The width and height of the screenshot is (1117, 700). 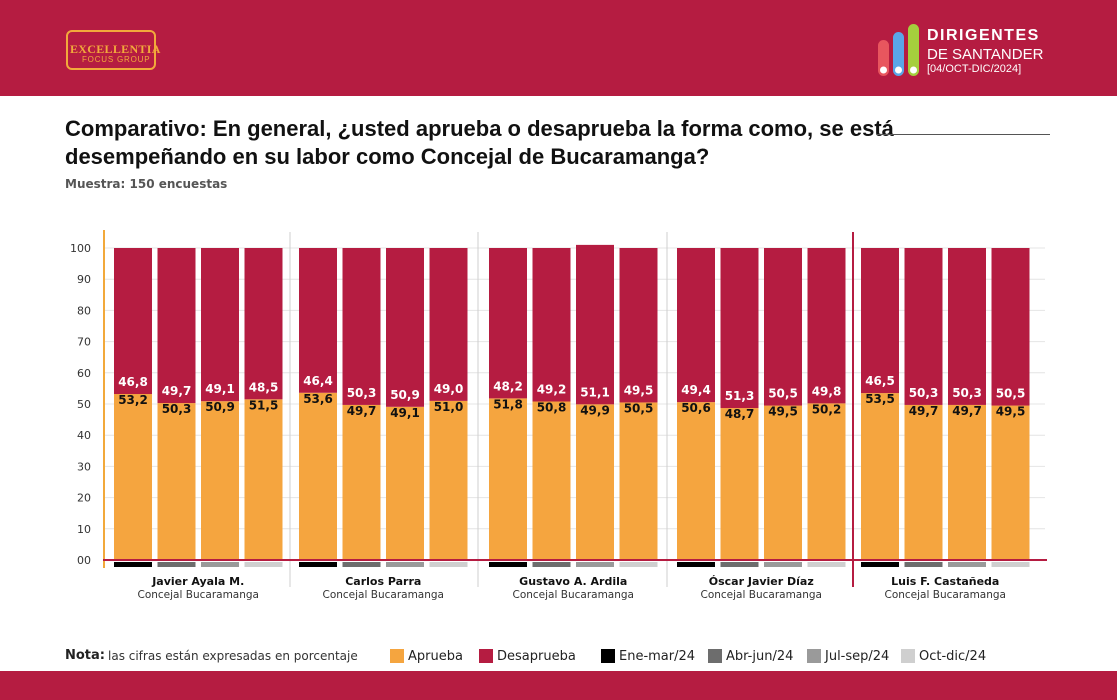 I want to click on legend-label-jul-sep: Jul-sep/24, so click(x=857, y=656).